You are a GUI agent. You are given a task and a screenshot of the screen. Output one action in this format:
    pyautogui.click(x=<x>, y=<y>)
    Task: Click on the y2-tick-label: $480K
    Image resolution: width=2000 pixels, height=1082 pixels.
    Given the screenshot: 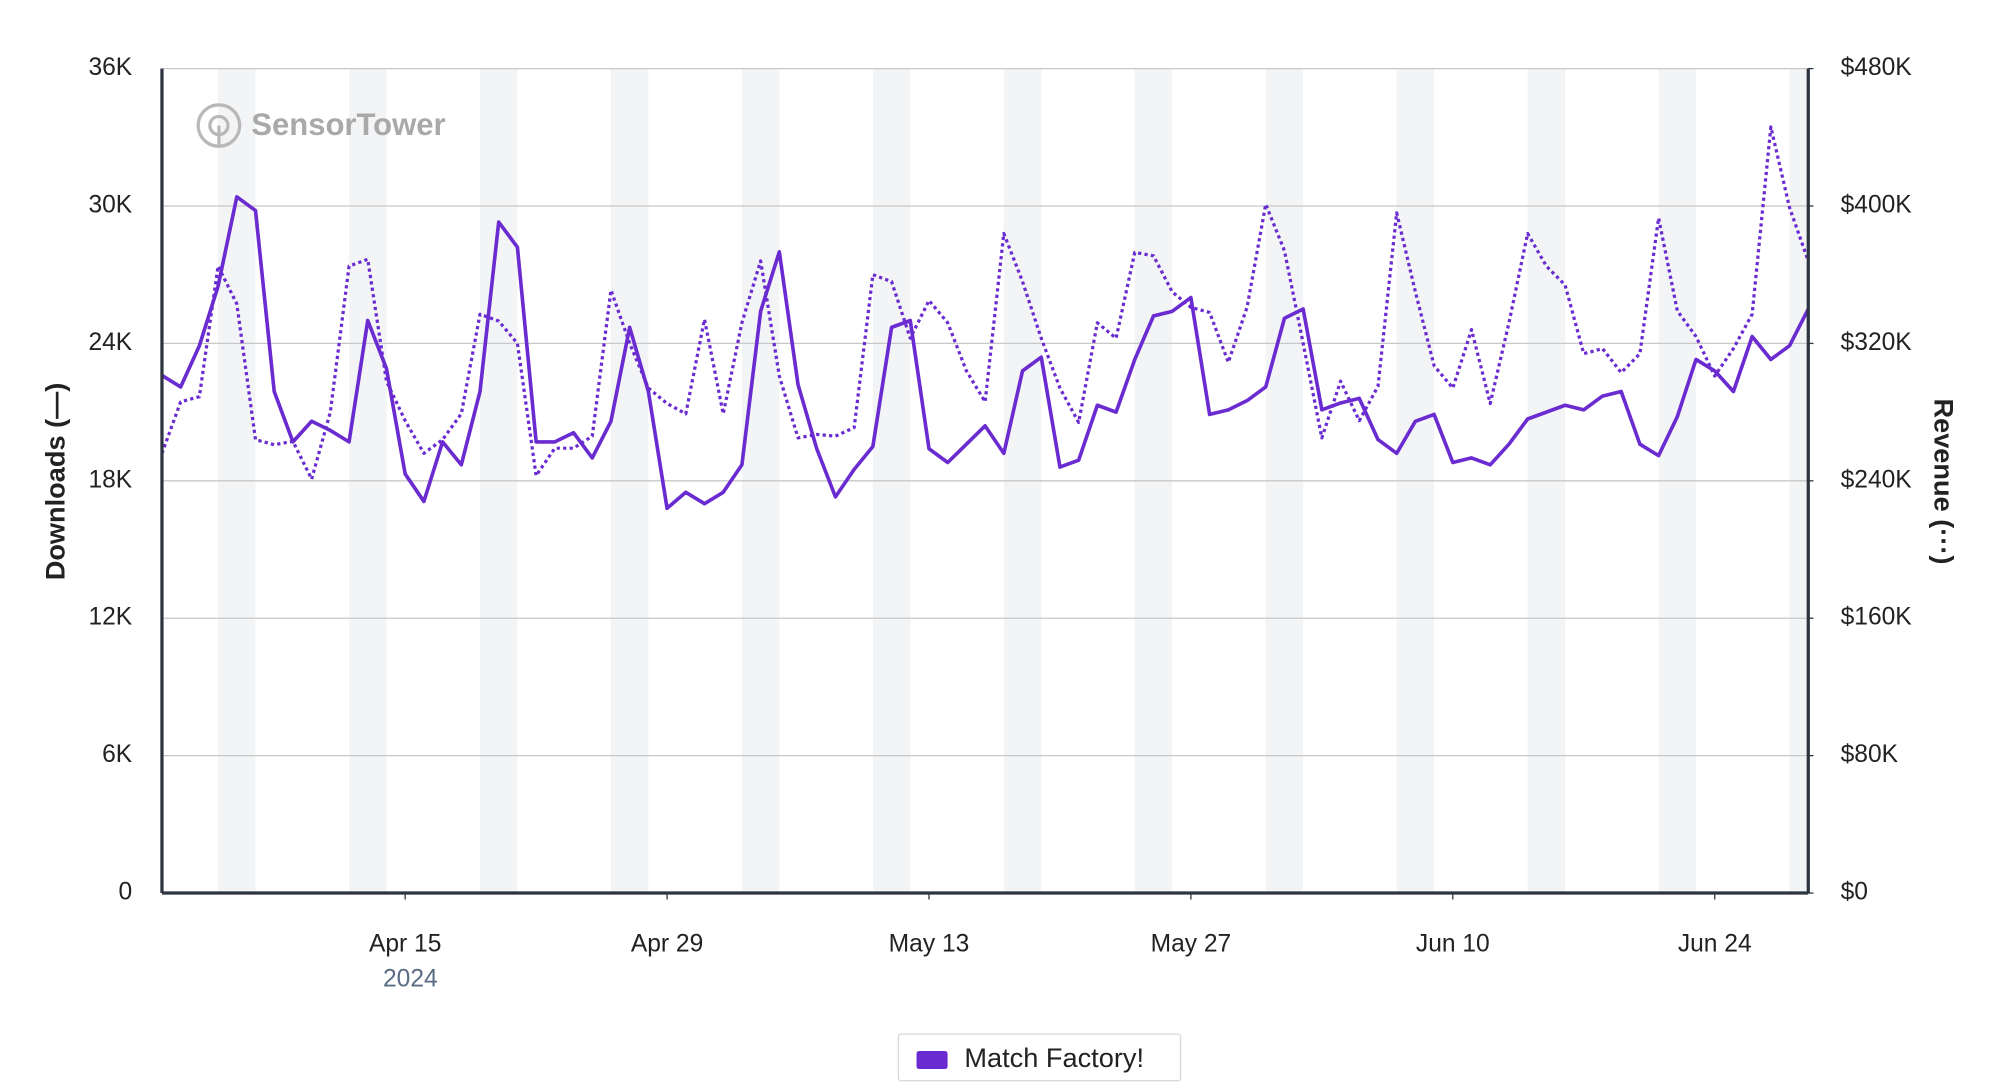 What is the action you would take?
    pyautogui.click(x=1877, y=67)
    